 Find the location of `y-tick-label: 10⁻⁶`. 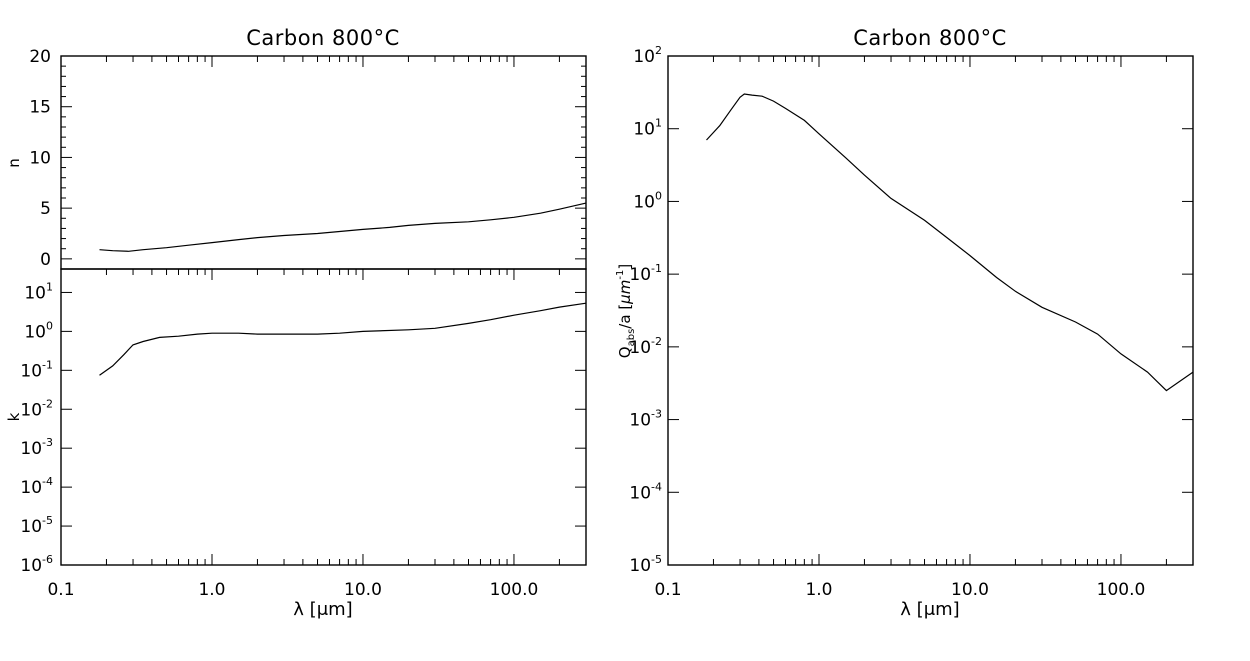

y-tick-label: 10⁻⁶ is located at coordinates (36, 564).